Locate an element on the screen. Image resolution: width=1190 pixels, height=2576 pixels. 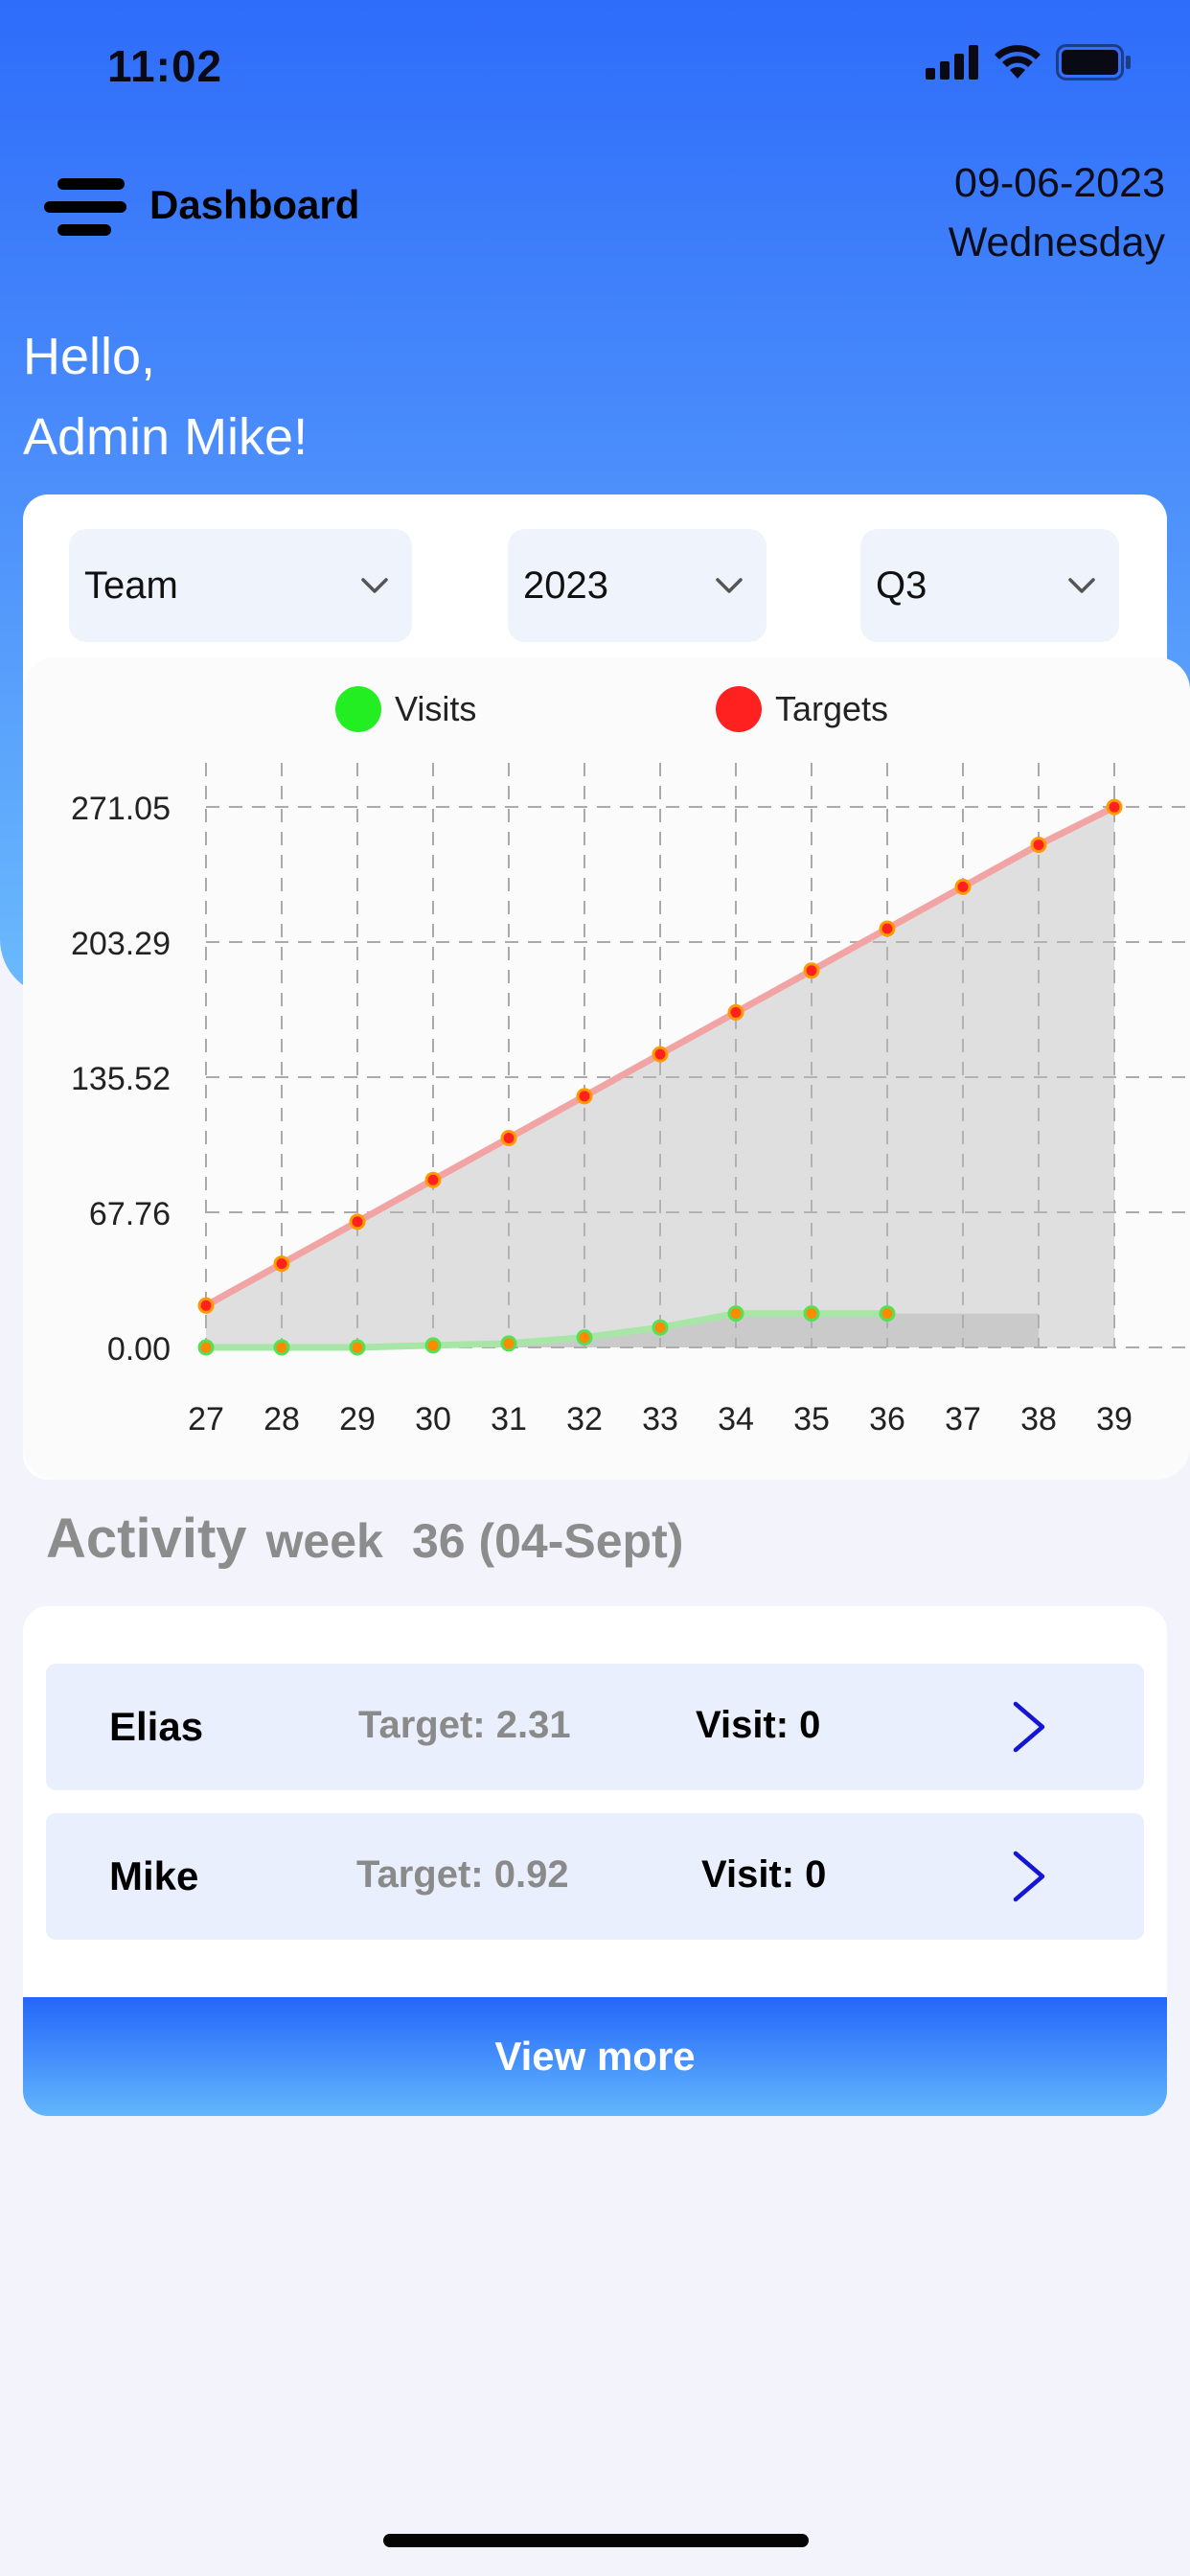
x-tick-label: 33 is located at coordinates (660, 1419).